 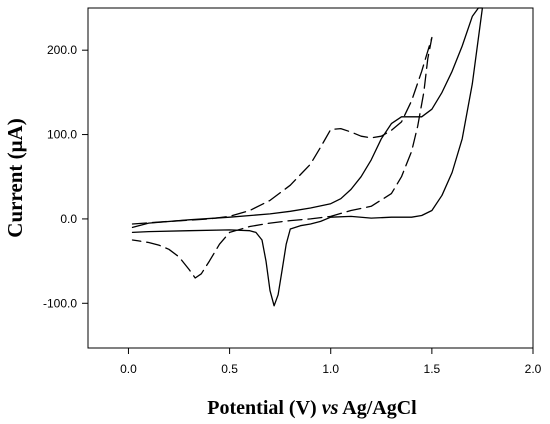 I want to click on x-axis-ticks: 0.0 0.5 1.0 1.5 2.0, so click(x=331, y=362).